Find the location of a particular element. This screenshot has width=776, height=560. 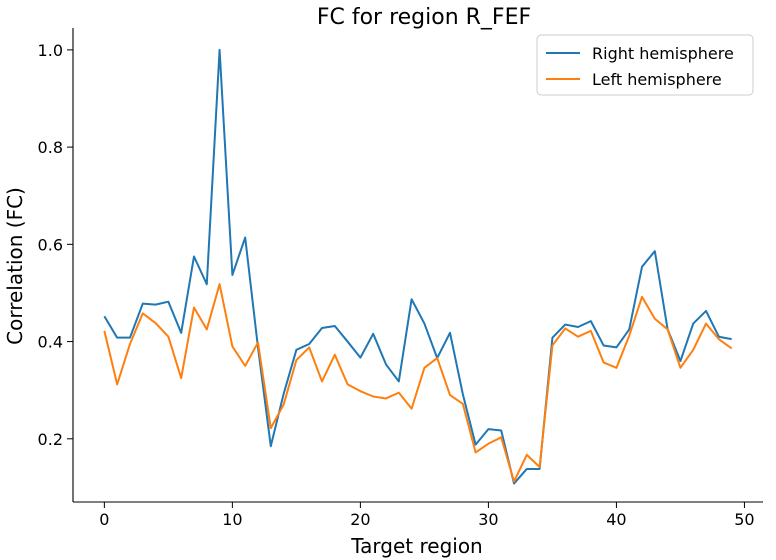

y-tick-label: 0.2 is located at coordinates (50, 439).